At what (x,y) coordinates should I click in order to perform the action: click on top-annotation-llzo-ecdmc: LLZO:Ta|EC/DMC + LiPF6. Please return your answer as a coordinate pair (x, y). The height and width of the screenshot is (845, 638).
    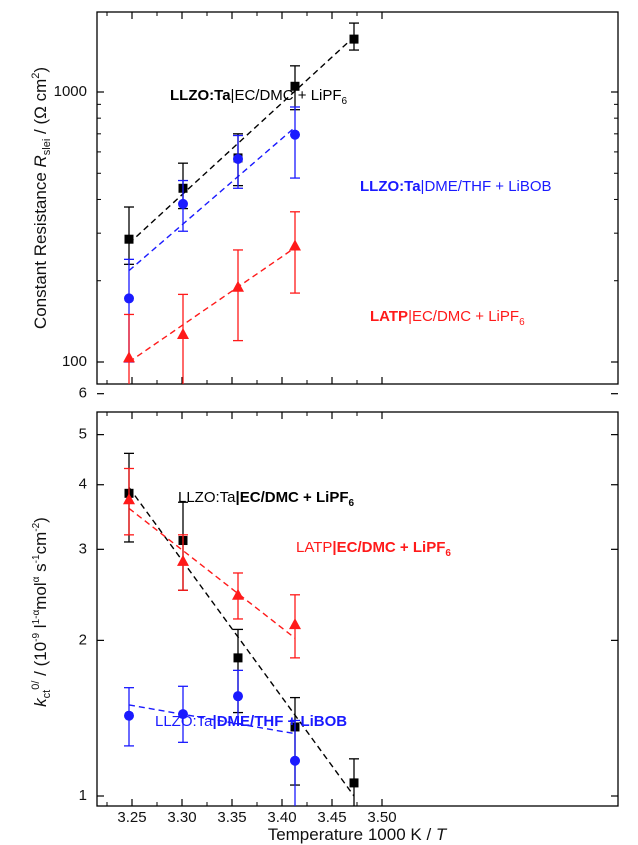
    Looking at the image, I should click on (259, 97).